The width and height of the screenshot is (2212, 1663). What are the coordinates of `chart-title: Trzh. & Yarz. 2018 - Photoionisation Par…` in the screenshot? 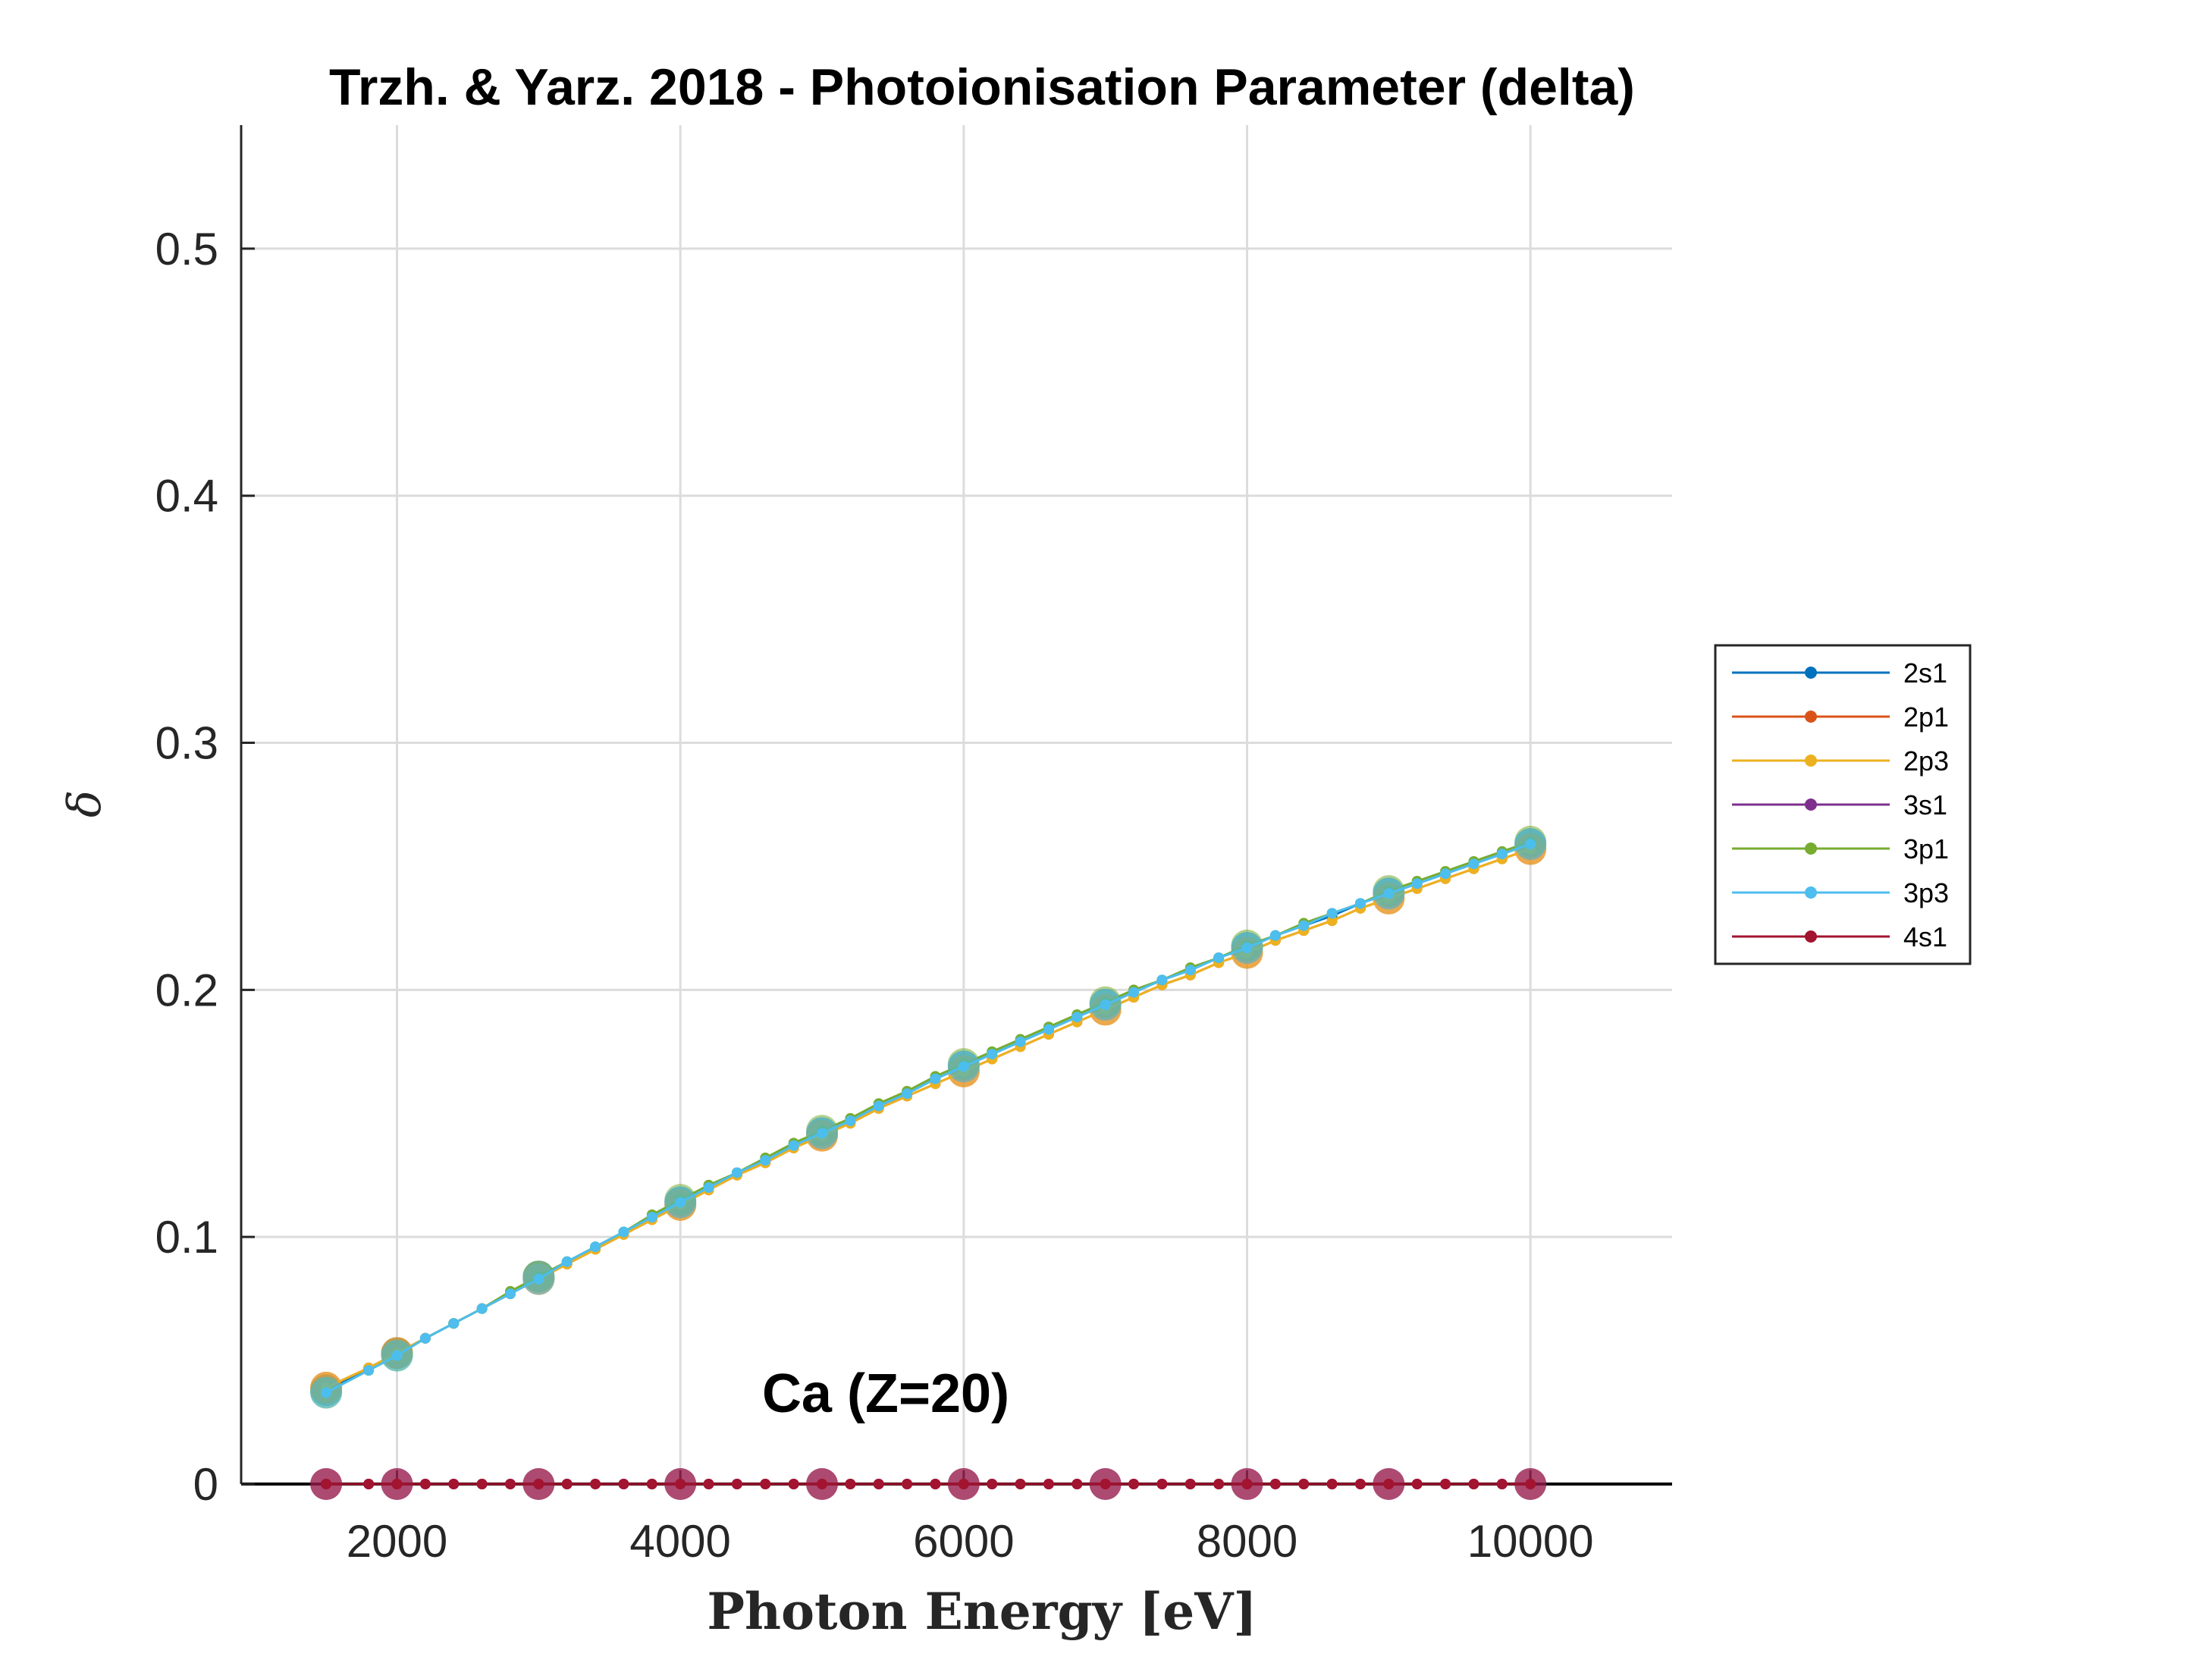 It's located at (982, 87).